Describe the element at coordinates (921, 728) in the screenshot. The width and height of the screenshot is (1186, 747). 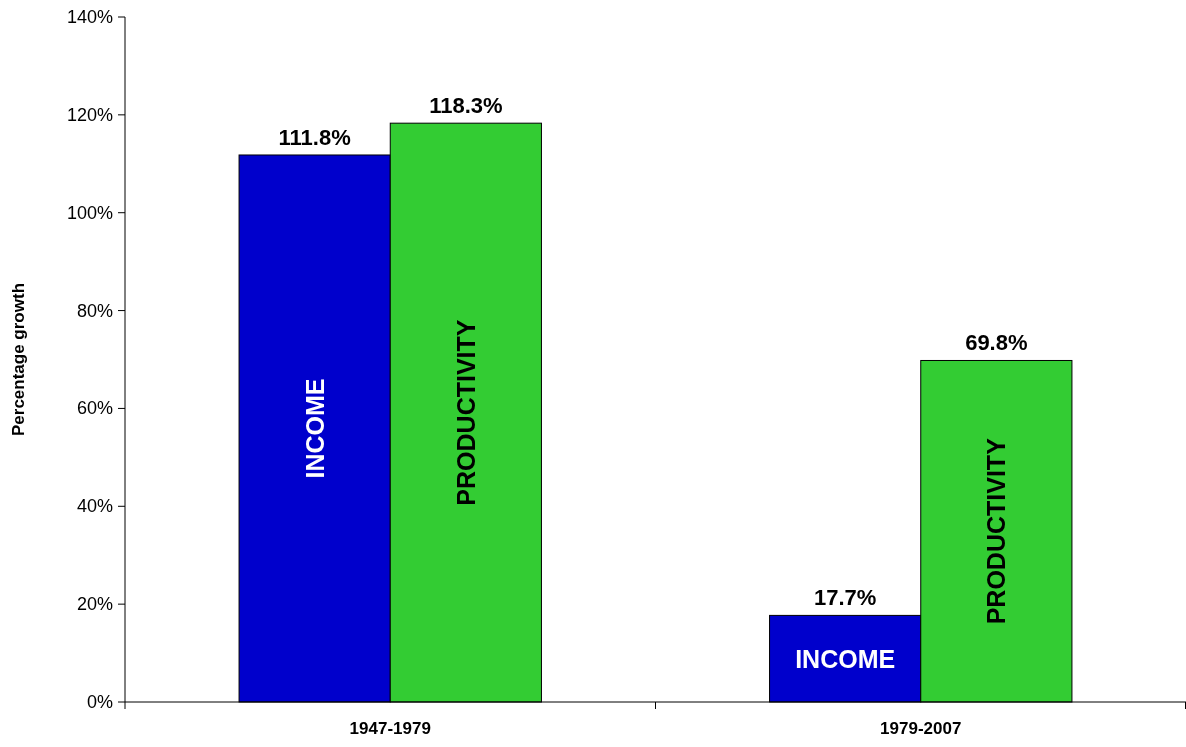
I see `x-tick-label: 1979-2007` at that location.